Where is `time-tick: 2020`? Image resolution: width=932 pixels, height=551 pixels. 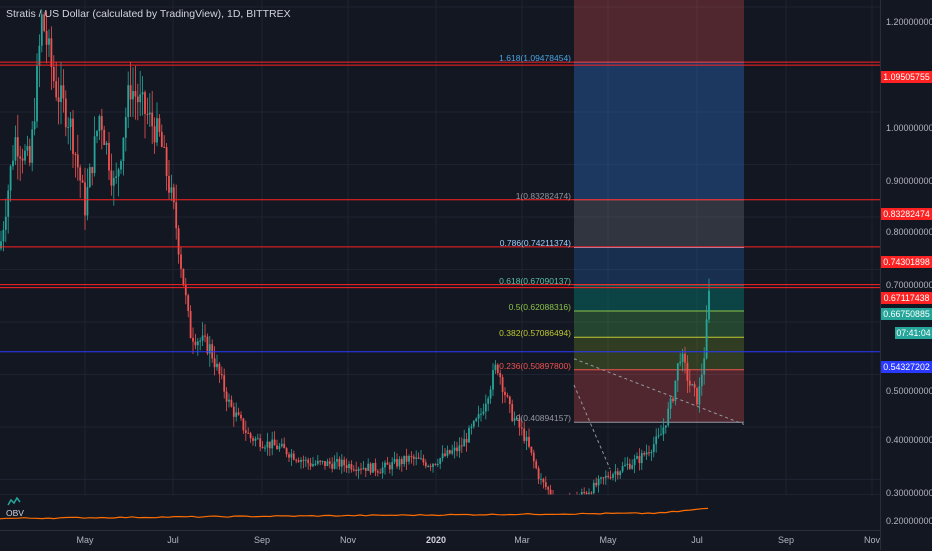 time-tick: 2020 is located at coordinates (436, 540).